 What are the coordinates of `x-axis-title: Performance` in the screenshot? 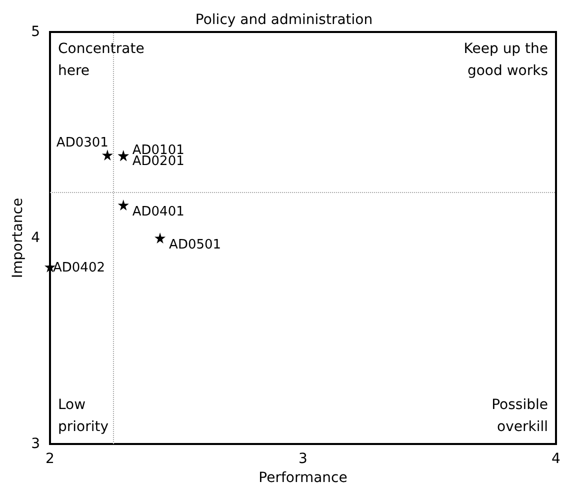 It's located at (303, 478).